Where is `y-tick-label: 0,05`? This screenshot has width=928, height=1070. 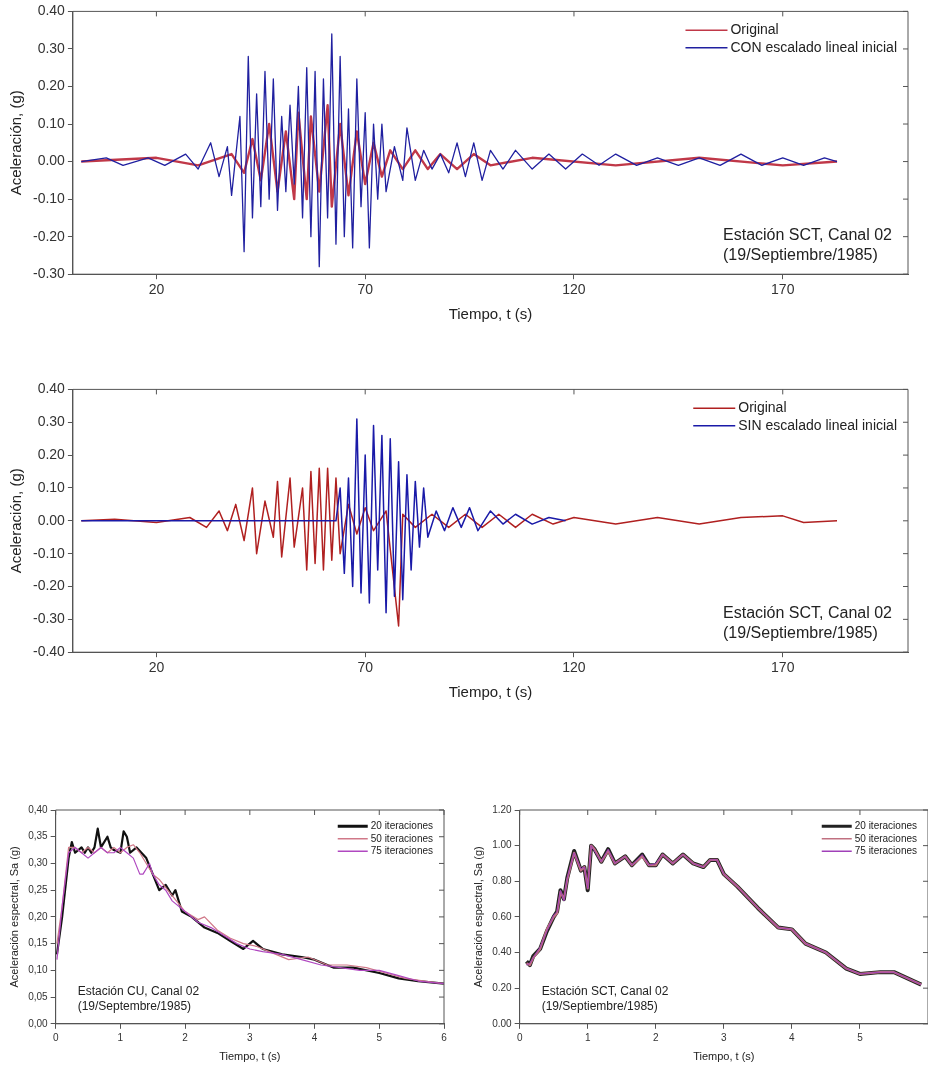 y-tick-label: 0,05 is located at coordinates (38, 996).